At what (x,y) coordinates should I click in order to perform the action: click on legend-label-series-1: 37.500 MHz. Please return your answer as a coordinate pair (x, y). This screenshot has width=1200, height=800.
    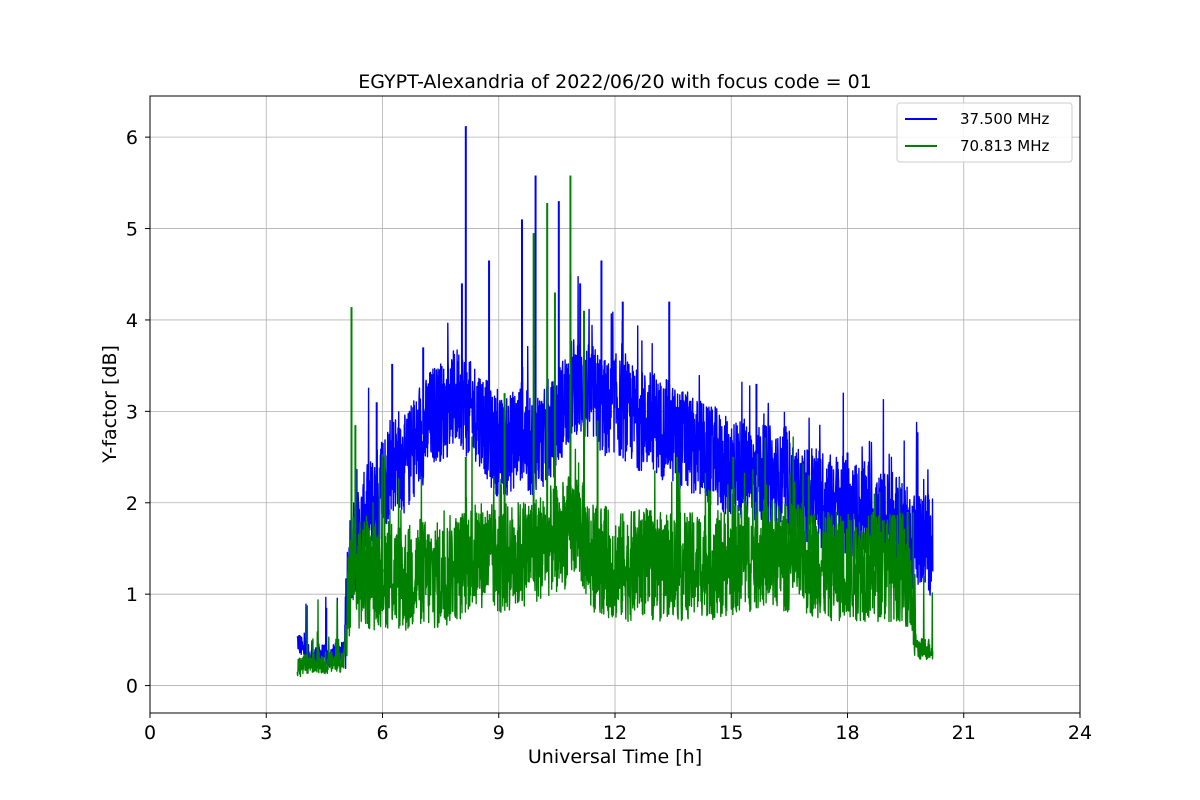
    Looking at the image, I should click on (1004, 119).